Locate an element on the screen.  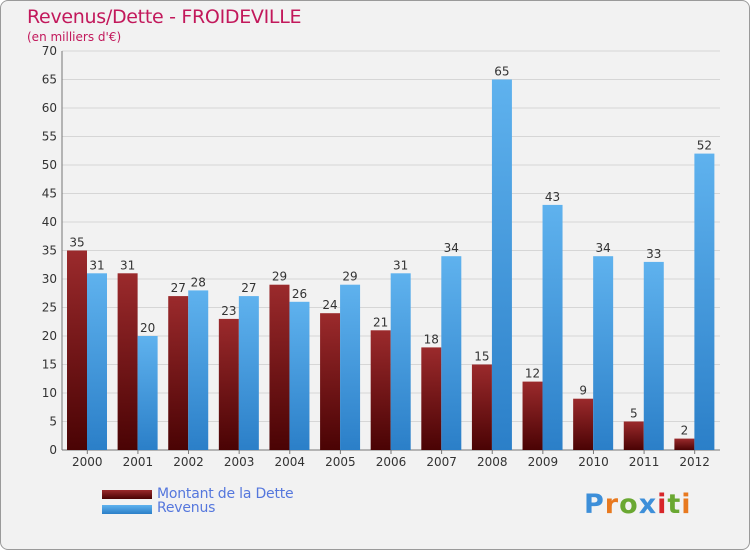
x-tick-label: 2005 is located at coordinates (340, 462).